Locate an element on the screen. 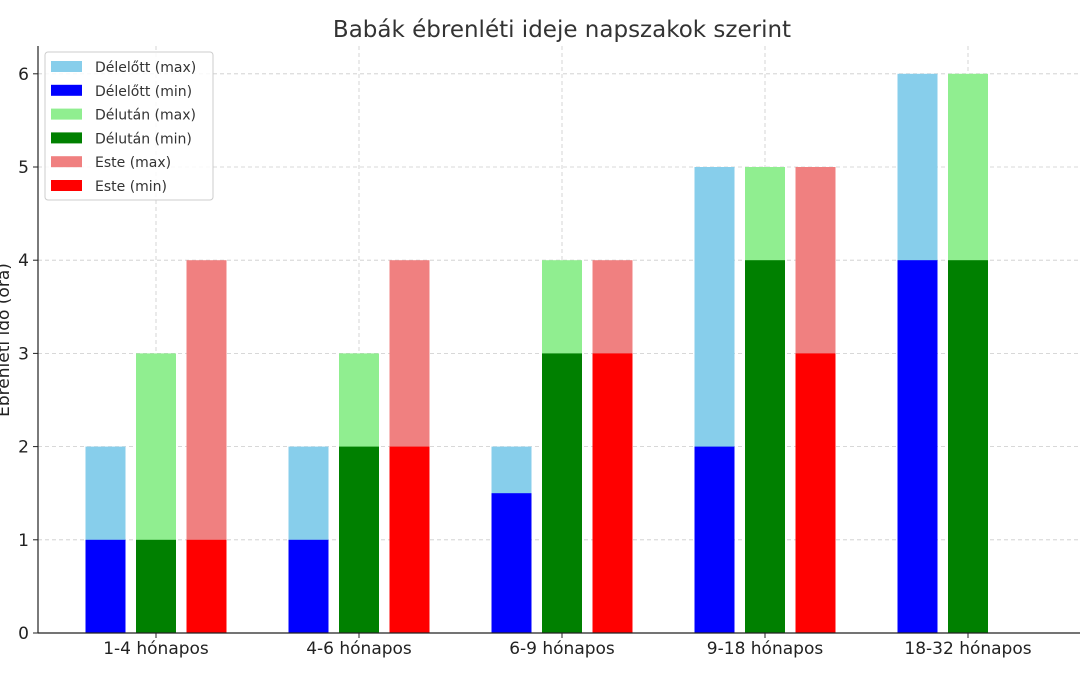 This screenshot has height=675, width=1080. y-tick-label: 6 is located at coordinates (23, 75).